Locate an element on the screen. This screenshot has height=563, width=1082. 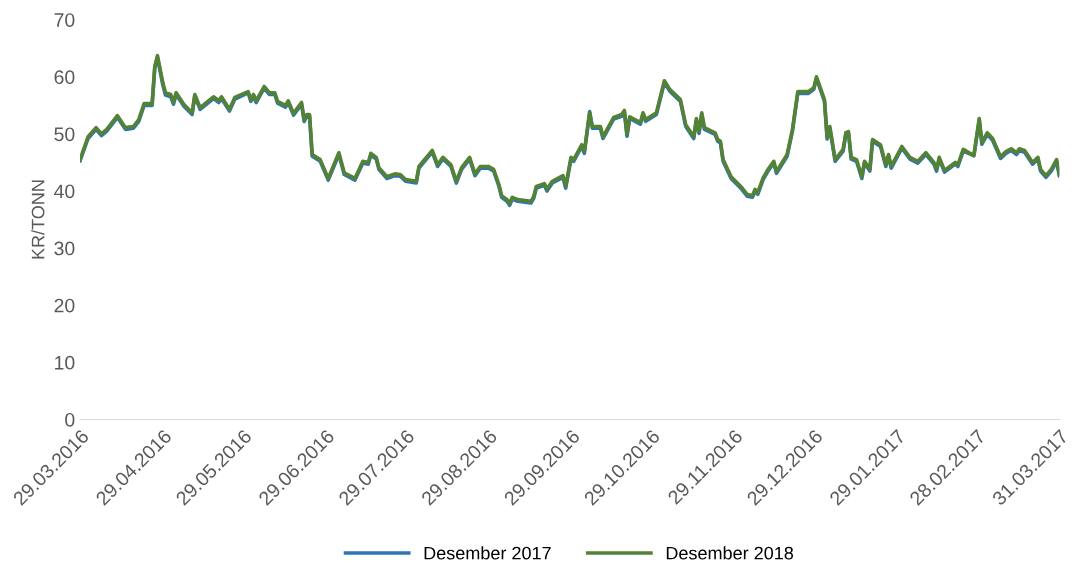
y-tick-label: 40 is located at coordinates (64, 191).